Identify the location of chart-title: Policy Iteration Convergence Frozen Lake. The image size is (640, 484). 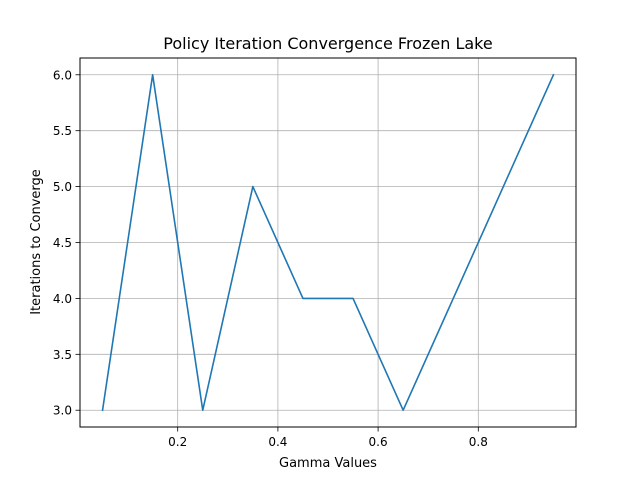
(327, 43).